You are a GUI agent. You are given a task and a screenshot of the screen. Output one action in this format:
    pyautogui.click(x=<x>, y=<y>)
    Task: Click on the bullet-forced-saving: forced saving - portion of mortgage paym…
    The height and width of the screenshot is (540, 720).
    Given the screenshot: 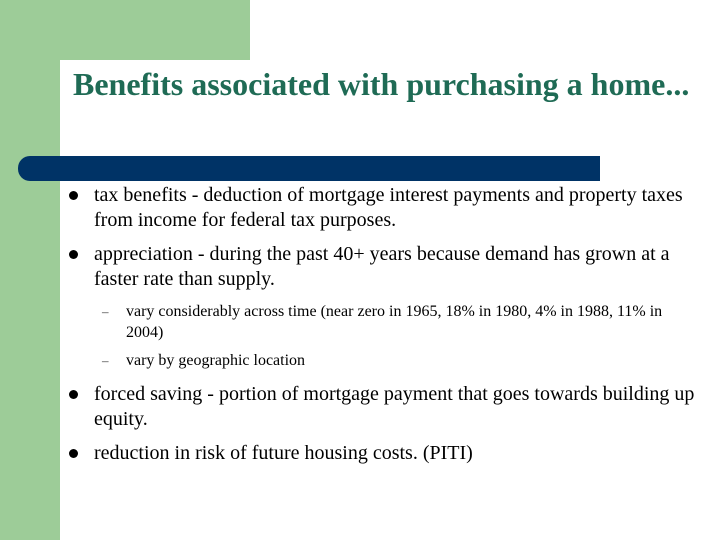 What is the action you would take?
    pyautogui.click(x=382, y=407)
    